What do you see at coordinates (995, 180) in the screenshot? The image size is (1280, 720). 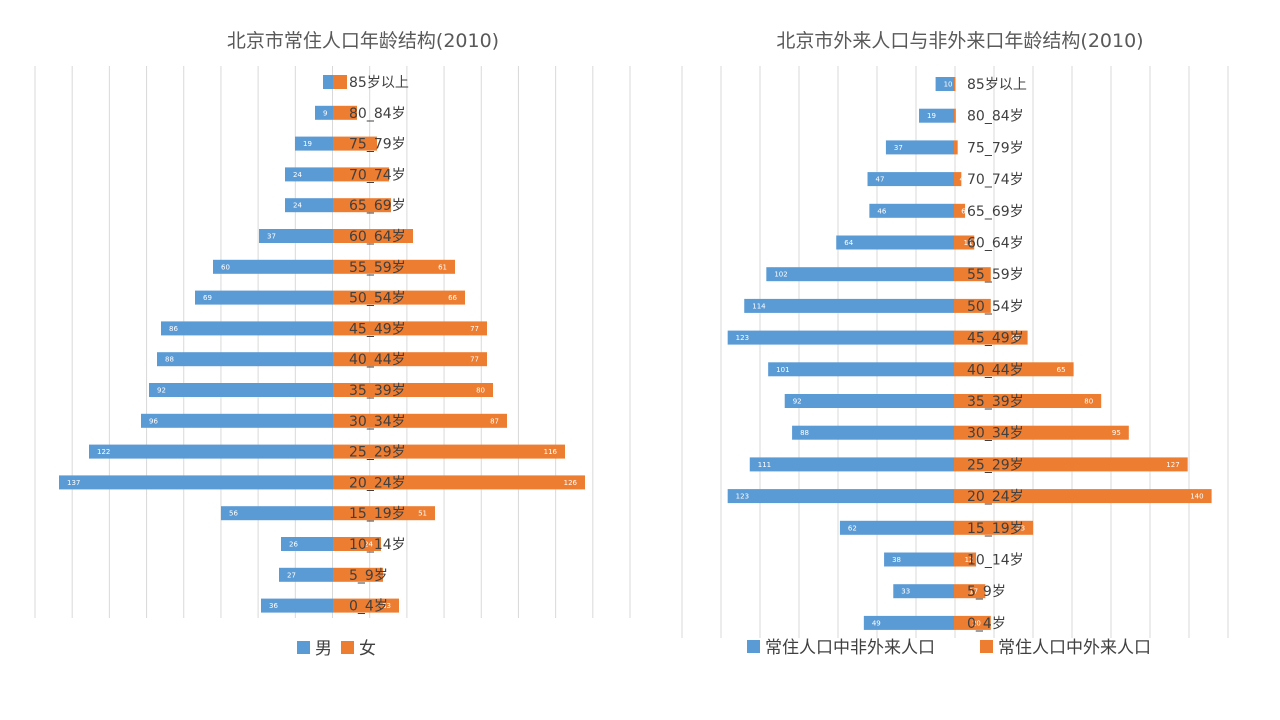 I see `category-label: 70_74岁` at bounding box center [995, 180].